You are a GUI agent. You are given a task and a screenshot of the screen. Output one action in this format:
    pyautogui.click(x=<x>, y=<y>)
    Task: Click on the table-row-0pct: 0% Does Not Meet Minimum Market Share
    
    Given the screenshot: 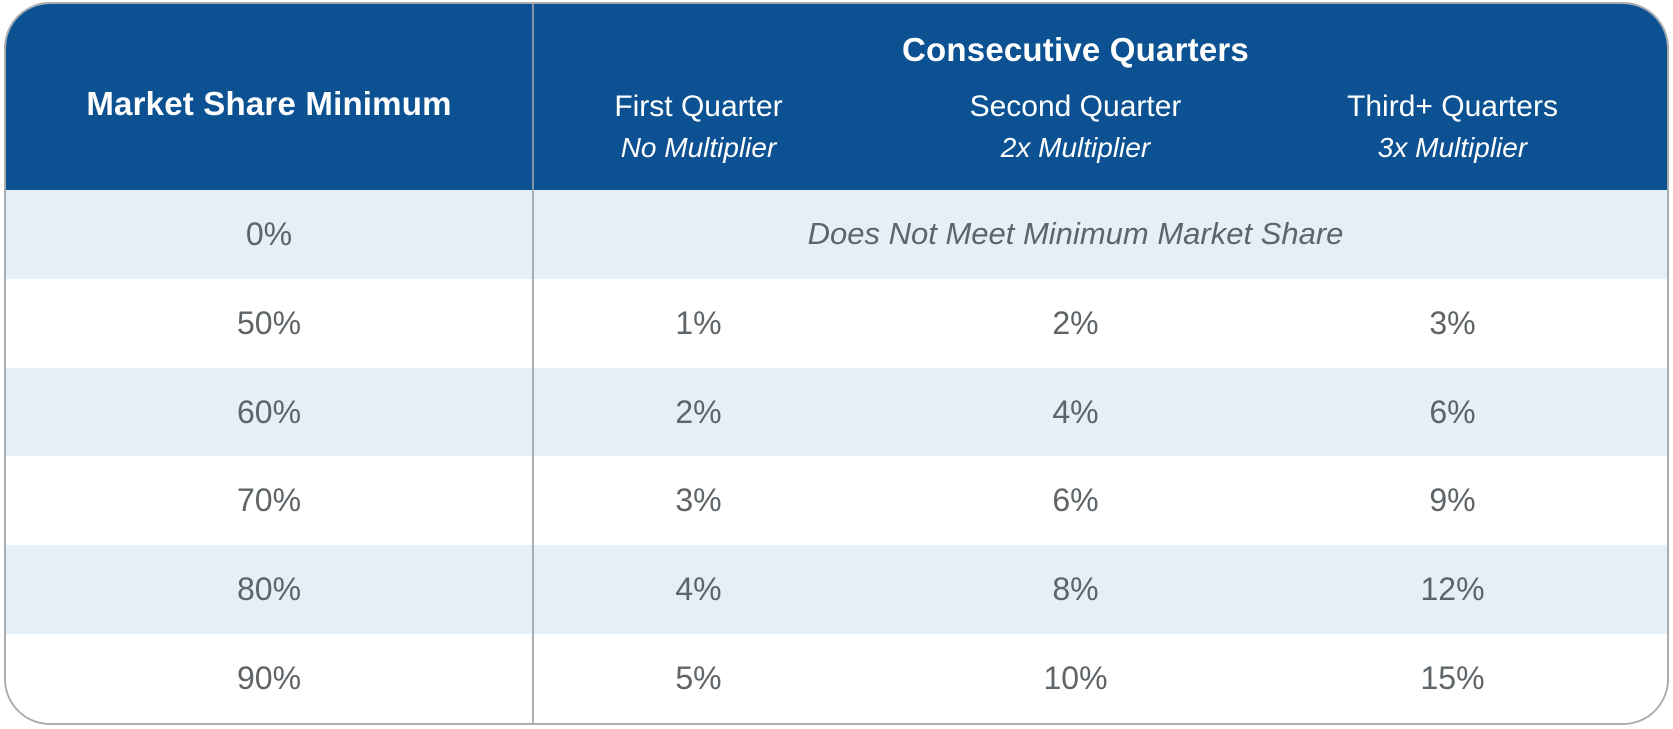 What is the action you would take?
    pyautogui.click(x=836, y=234)
    